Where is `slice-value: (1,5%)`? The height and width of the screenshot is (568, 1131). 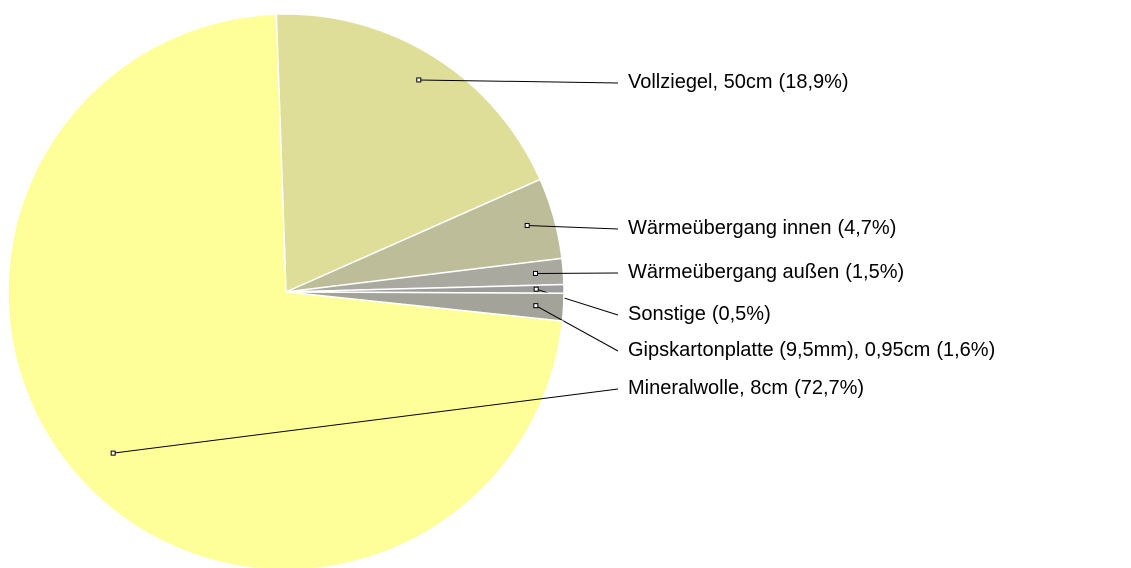 slice-value: (1,5%) is located at coordinates (874, 272).